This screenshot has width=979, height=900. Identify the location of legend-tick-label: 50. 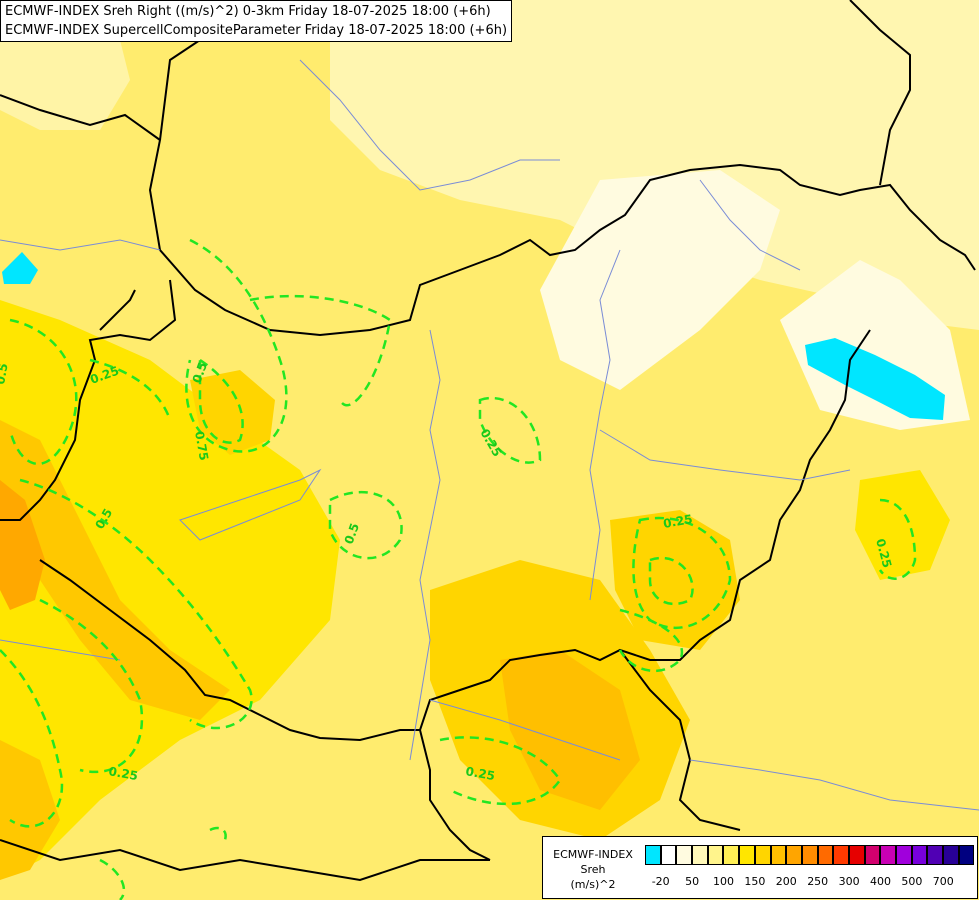
(692, 881).